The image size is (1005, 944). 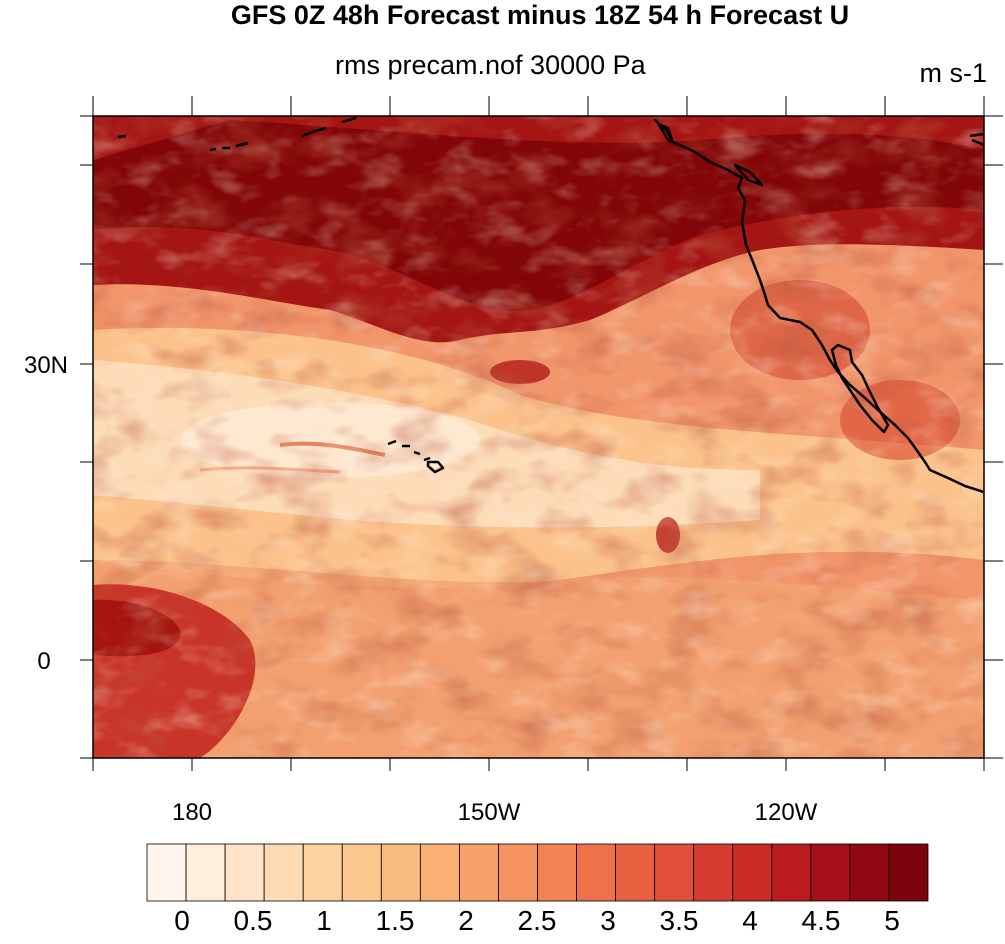 What do you see at coordinates (324, 920) in the screenshot?
I see `colorbar-label: 1` at bounding box center [324, 920].